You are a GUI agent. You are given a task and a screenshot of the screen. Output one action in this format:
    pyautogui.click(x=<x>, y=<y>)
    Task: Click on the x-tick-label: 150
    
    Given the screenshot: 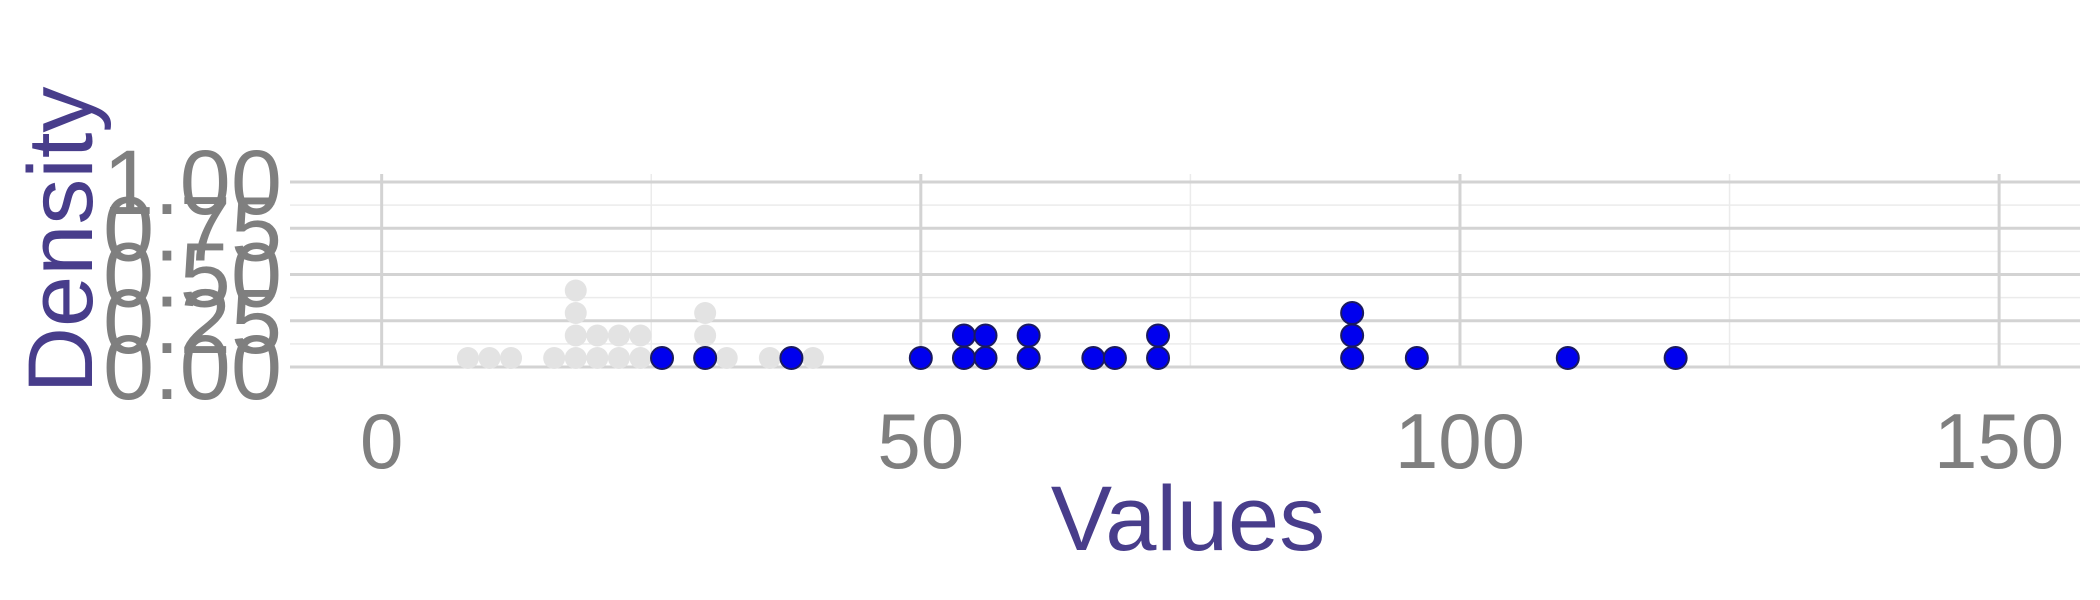 What is the action you would take?
    pyautogui.click(x=1999, y=441)
    